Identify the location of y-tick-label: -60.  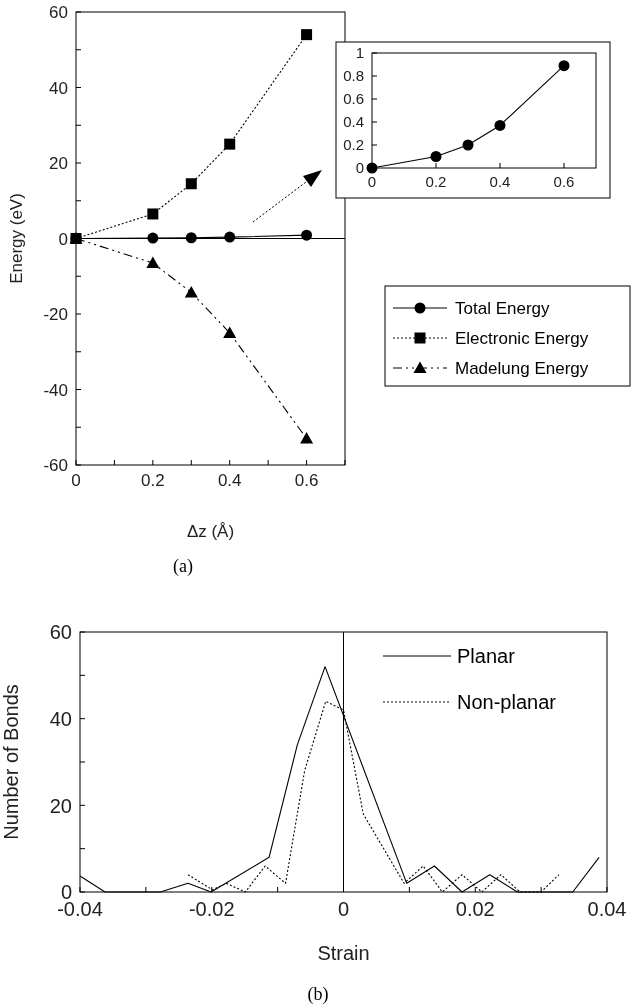
(55, 466).